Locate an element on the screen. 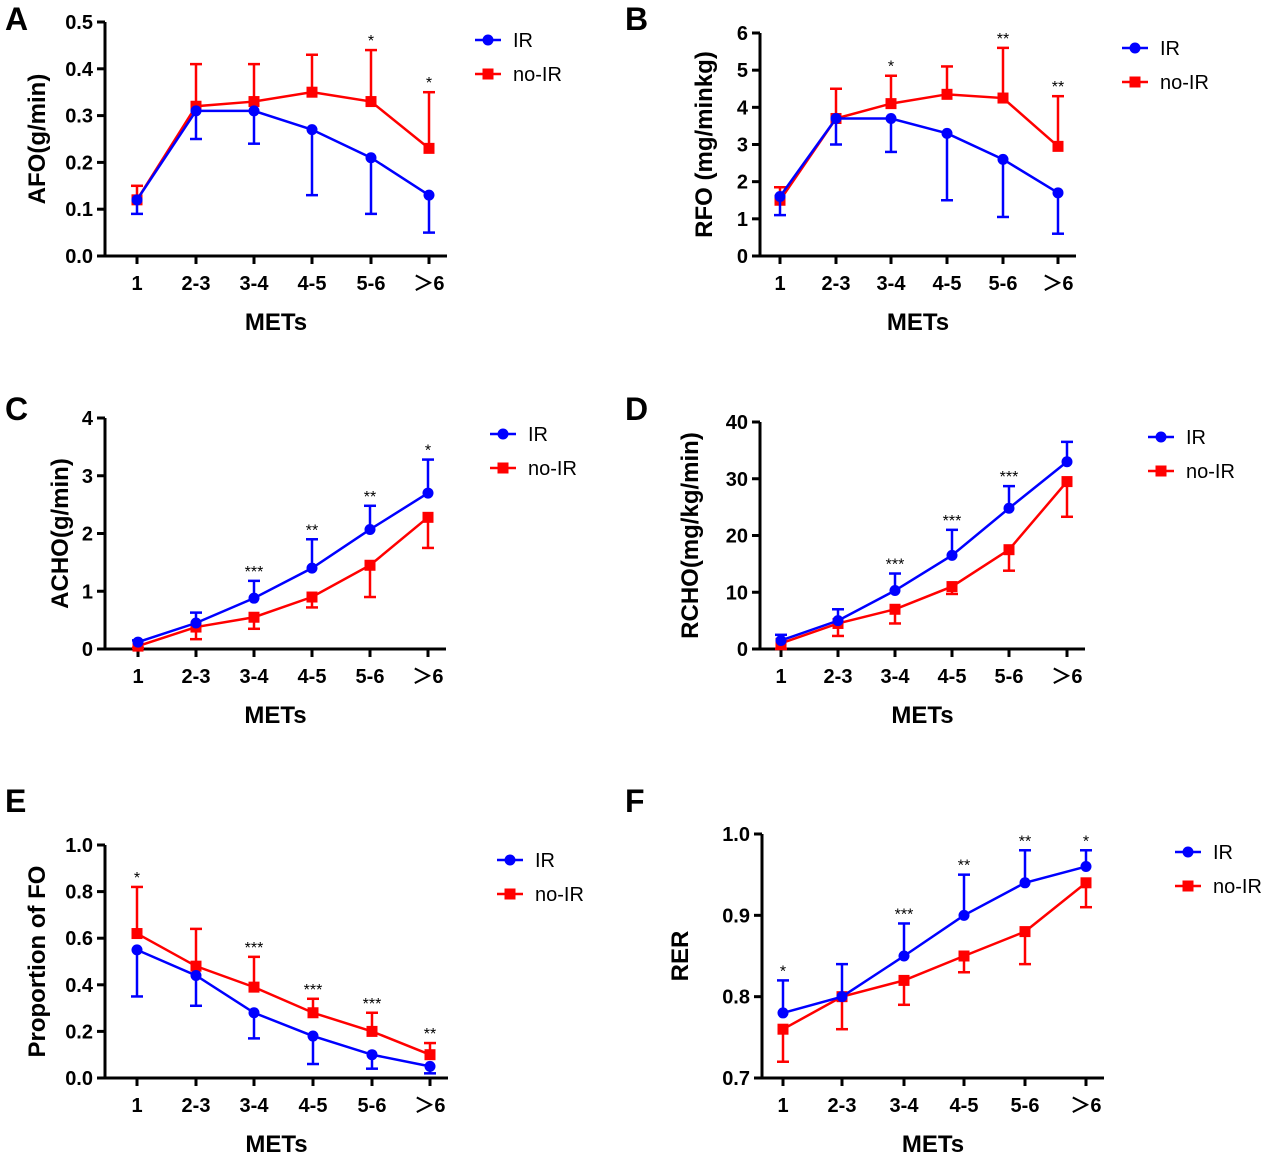 This screenshot has width=1272, height=1163. y-tick-label: 0.7 is located at coordinates (736, 1079).